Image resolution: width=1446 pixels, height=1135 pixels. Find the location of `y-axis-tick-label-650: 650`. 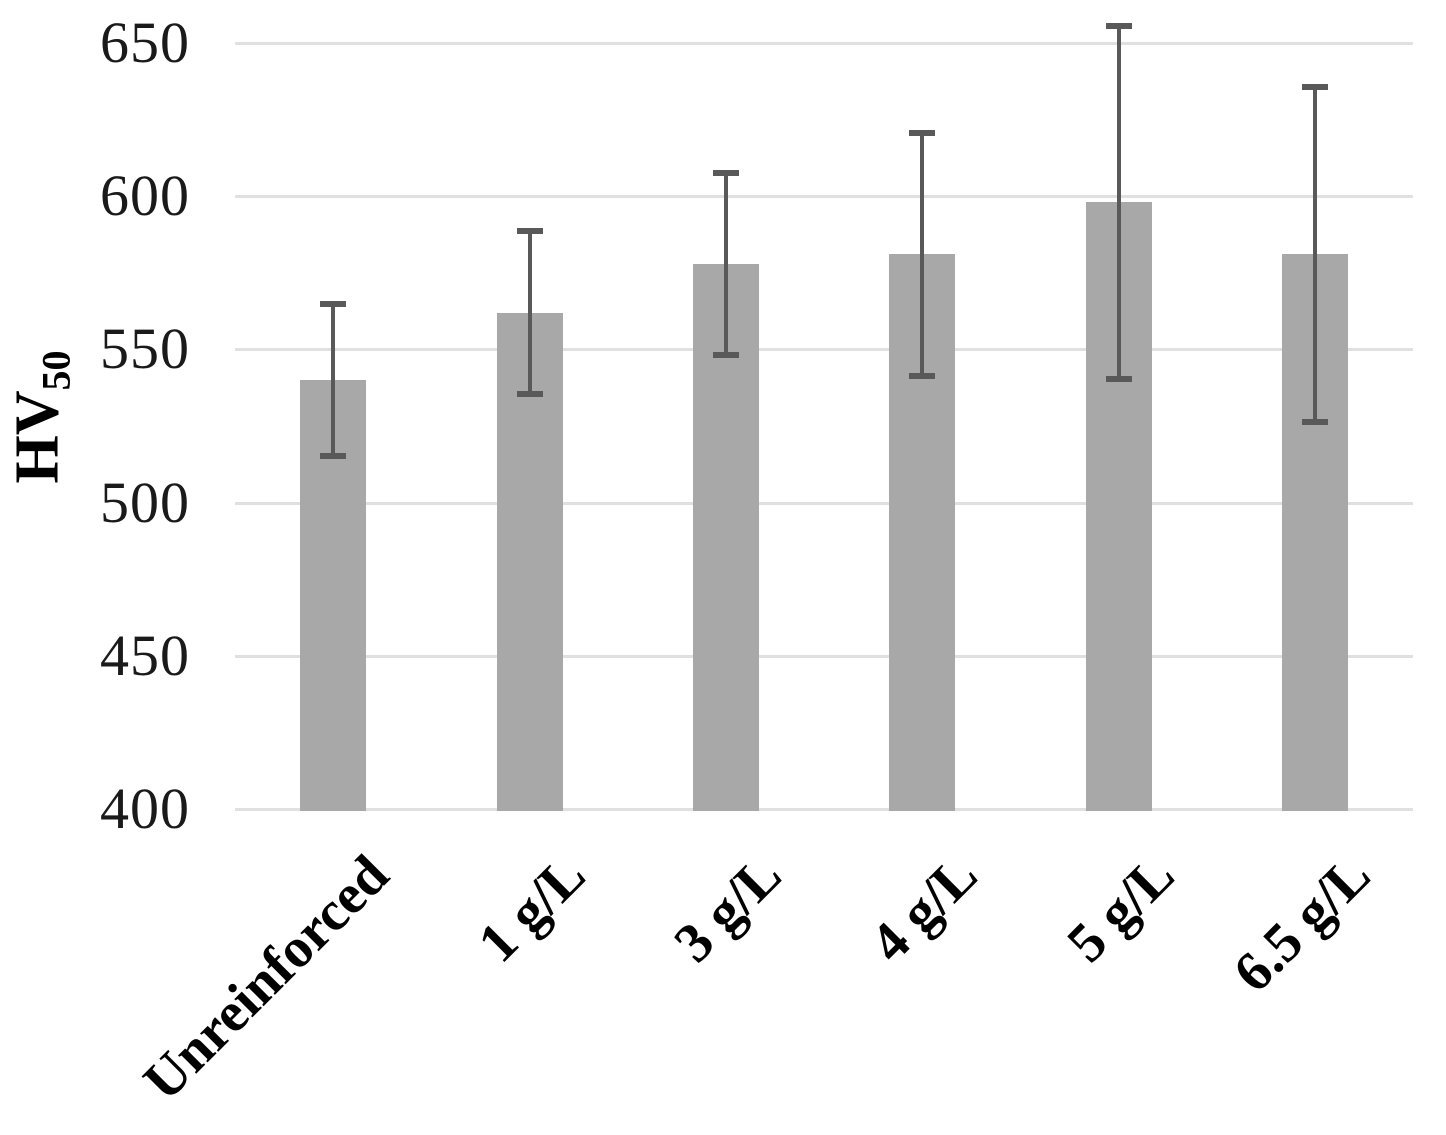

y-axis-tick-label-650: 650 is located at coordinates (145, 42).